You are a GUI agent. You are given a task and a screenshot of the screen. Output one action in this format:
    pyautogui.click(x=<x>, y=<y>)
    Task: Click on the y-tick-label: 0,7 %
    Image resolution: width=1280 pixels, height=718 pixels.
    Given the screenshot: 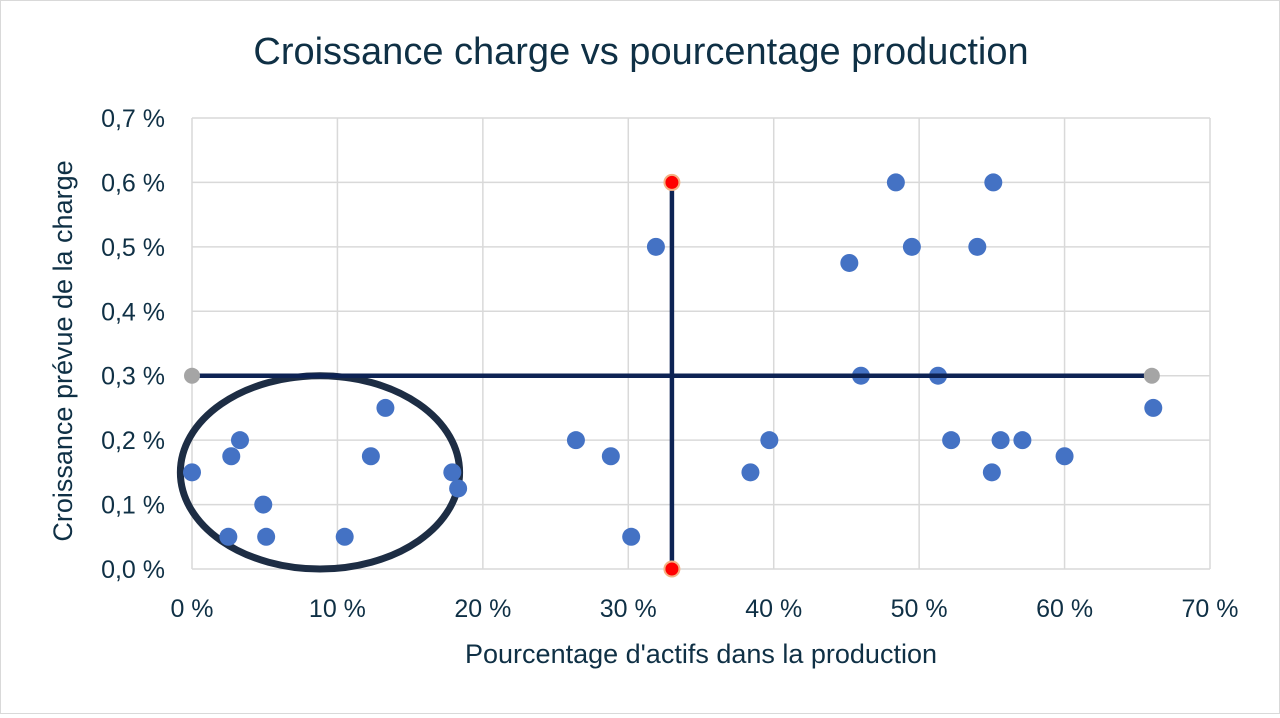 What is the action you would take?
    pyautogui.click(x=133, y=119)
    